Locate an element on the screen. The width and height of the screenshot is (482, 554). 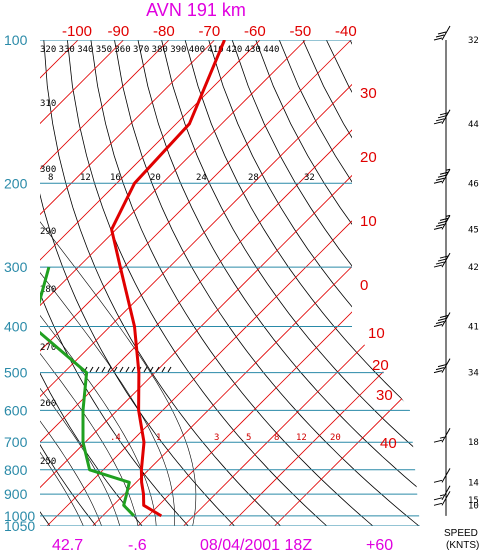
mixing-ratio-label-bottom: 20 is located at coordinates (335, 438).